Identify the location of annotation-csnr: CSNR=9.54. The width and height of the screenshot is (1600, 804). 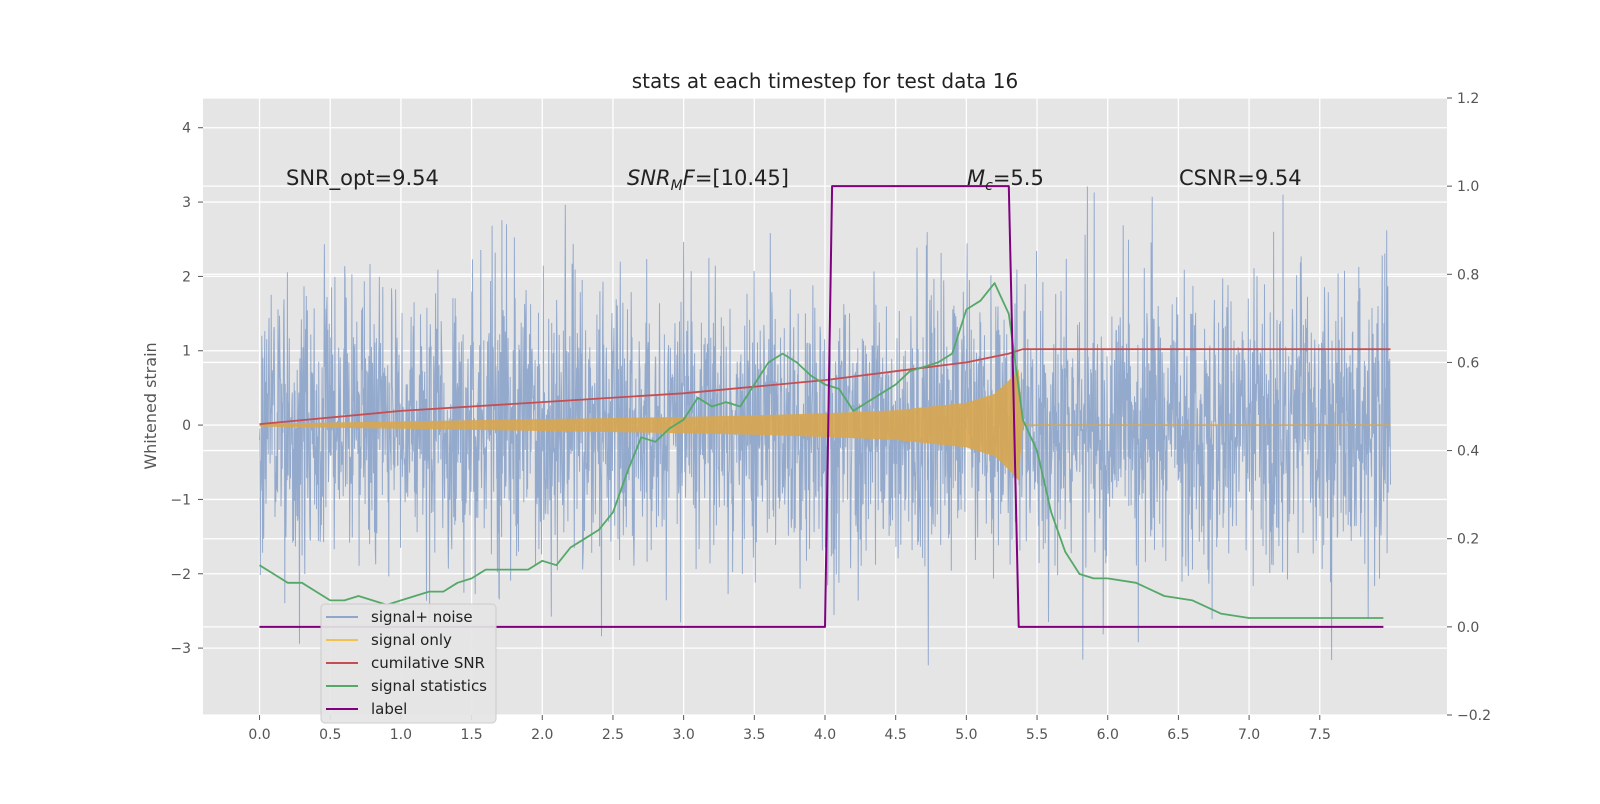
(1240, 178).